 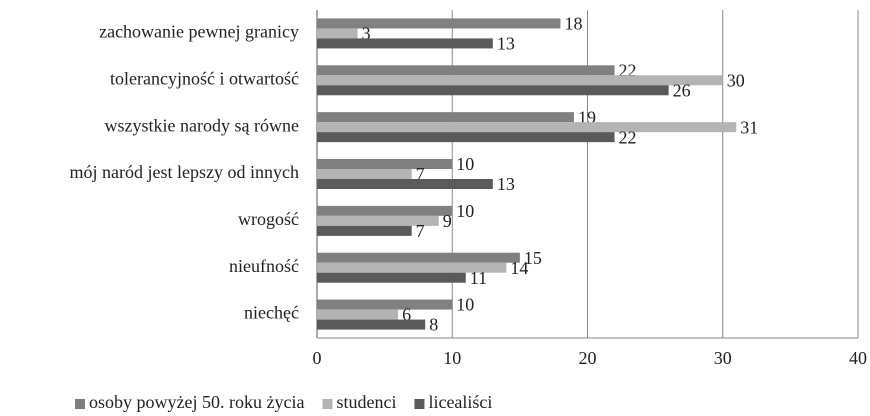 What do you see at coordinates (736, 80) in the screenshot?
I see `data-label: 30` at bounding box center [736, 80].